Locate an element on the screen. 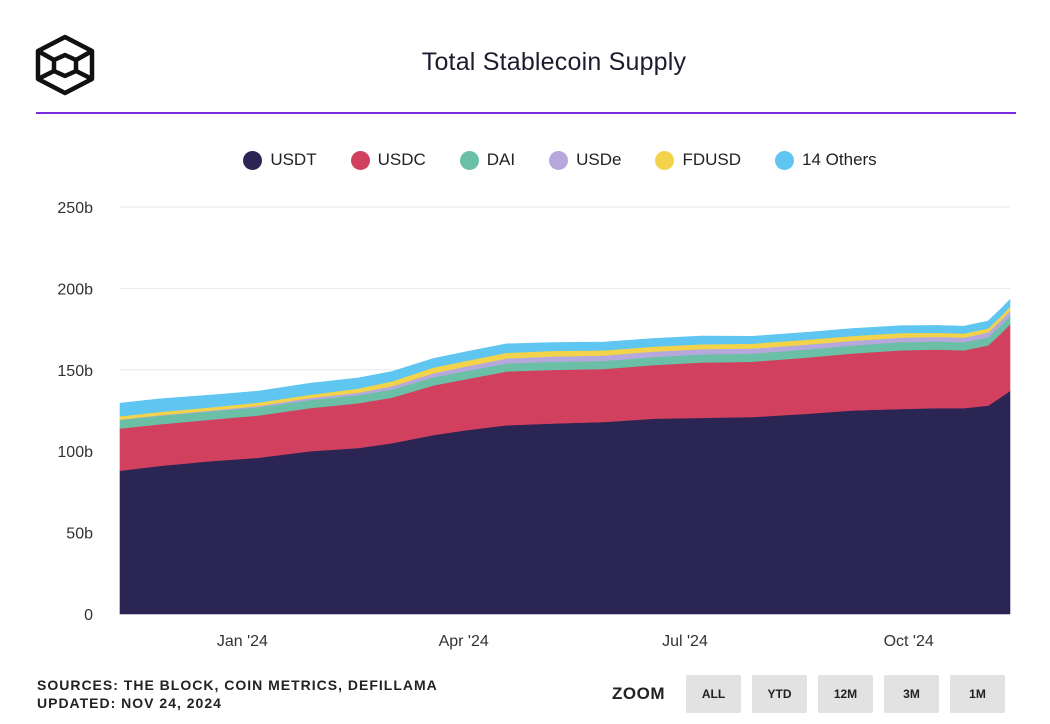  updated-text: UPDATED: NOV 24, 2024 is located at coordinates (129, 703).